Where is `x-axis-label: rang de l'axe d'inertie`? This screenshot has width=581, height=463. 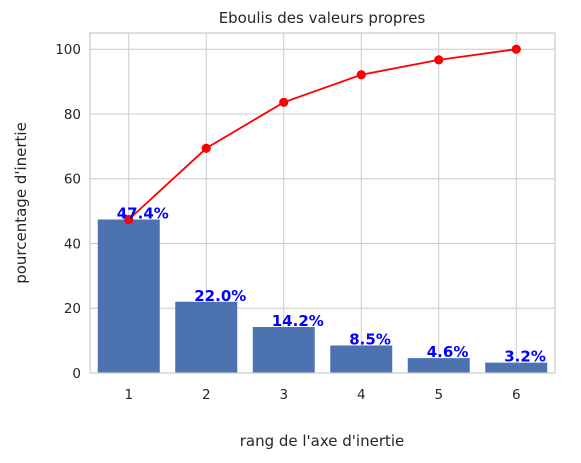
x-axis-label: rang de l'axe d'inertie is located at coordinates (322, 441).